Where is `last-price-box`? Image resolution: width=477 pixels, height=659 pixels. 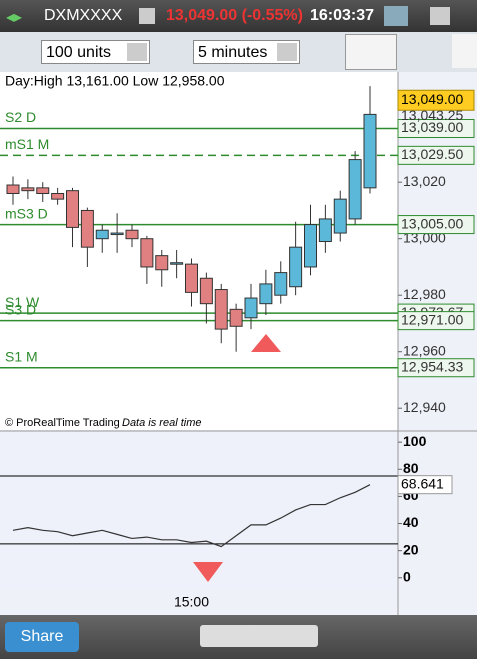 last-price-box is located at coordinates (436, 100).